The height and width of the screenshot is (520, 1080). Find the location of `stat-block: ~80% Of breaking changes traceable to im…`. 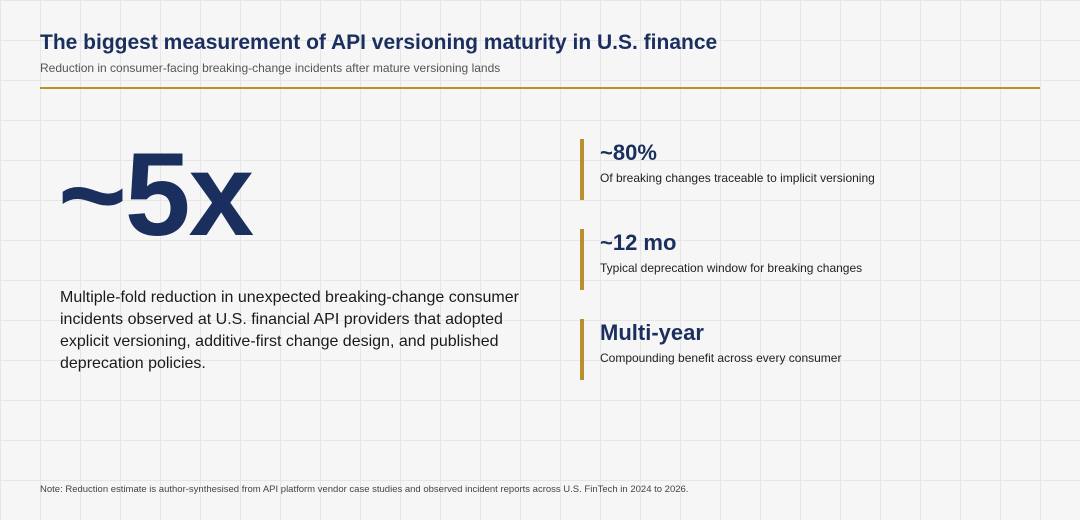

stat-block: ~80% Of breaking changes traceable to im… is located at coordinates (800, 169).